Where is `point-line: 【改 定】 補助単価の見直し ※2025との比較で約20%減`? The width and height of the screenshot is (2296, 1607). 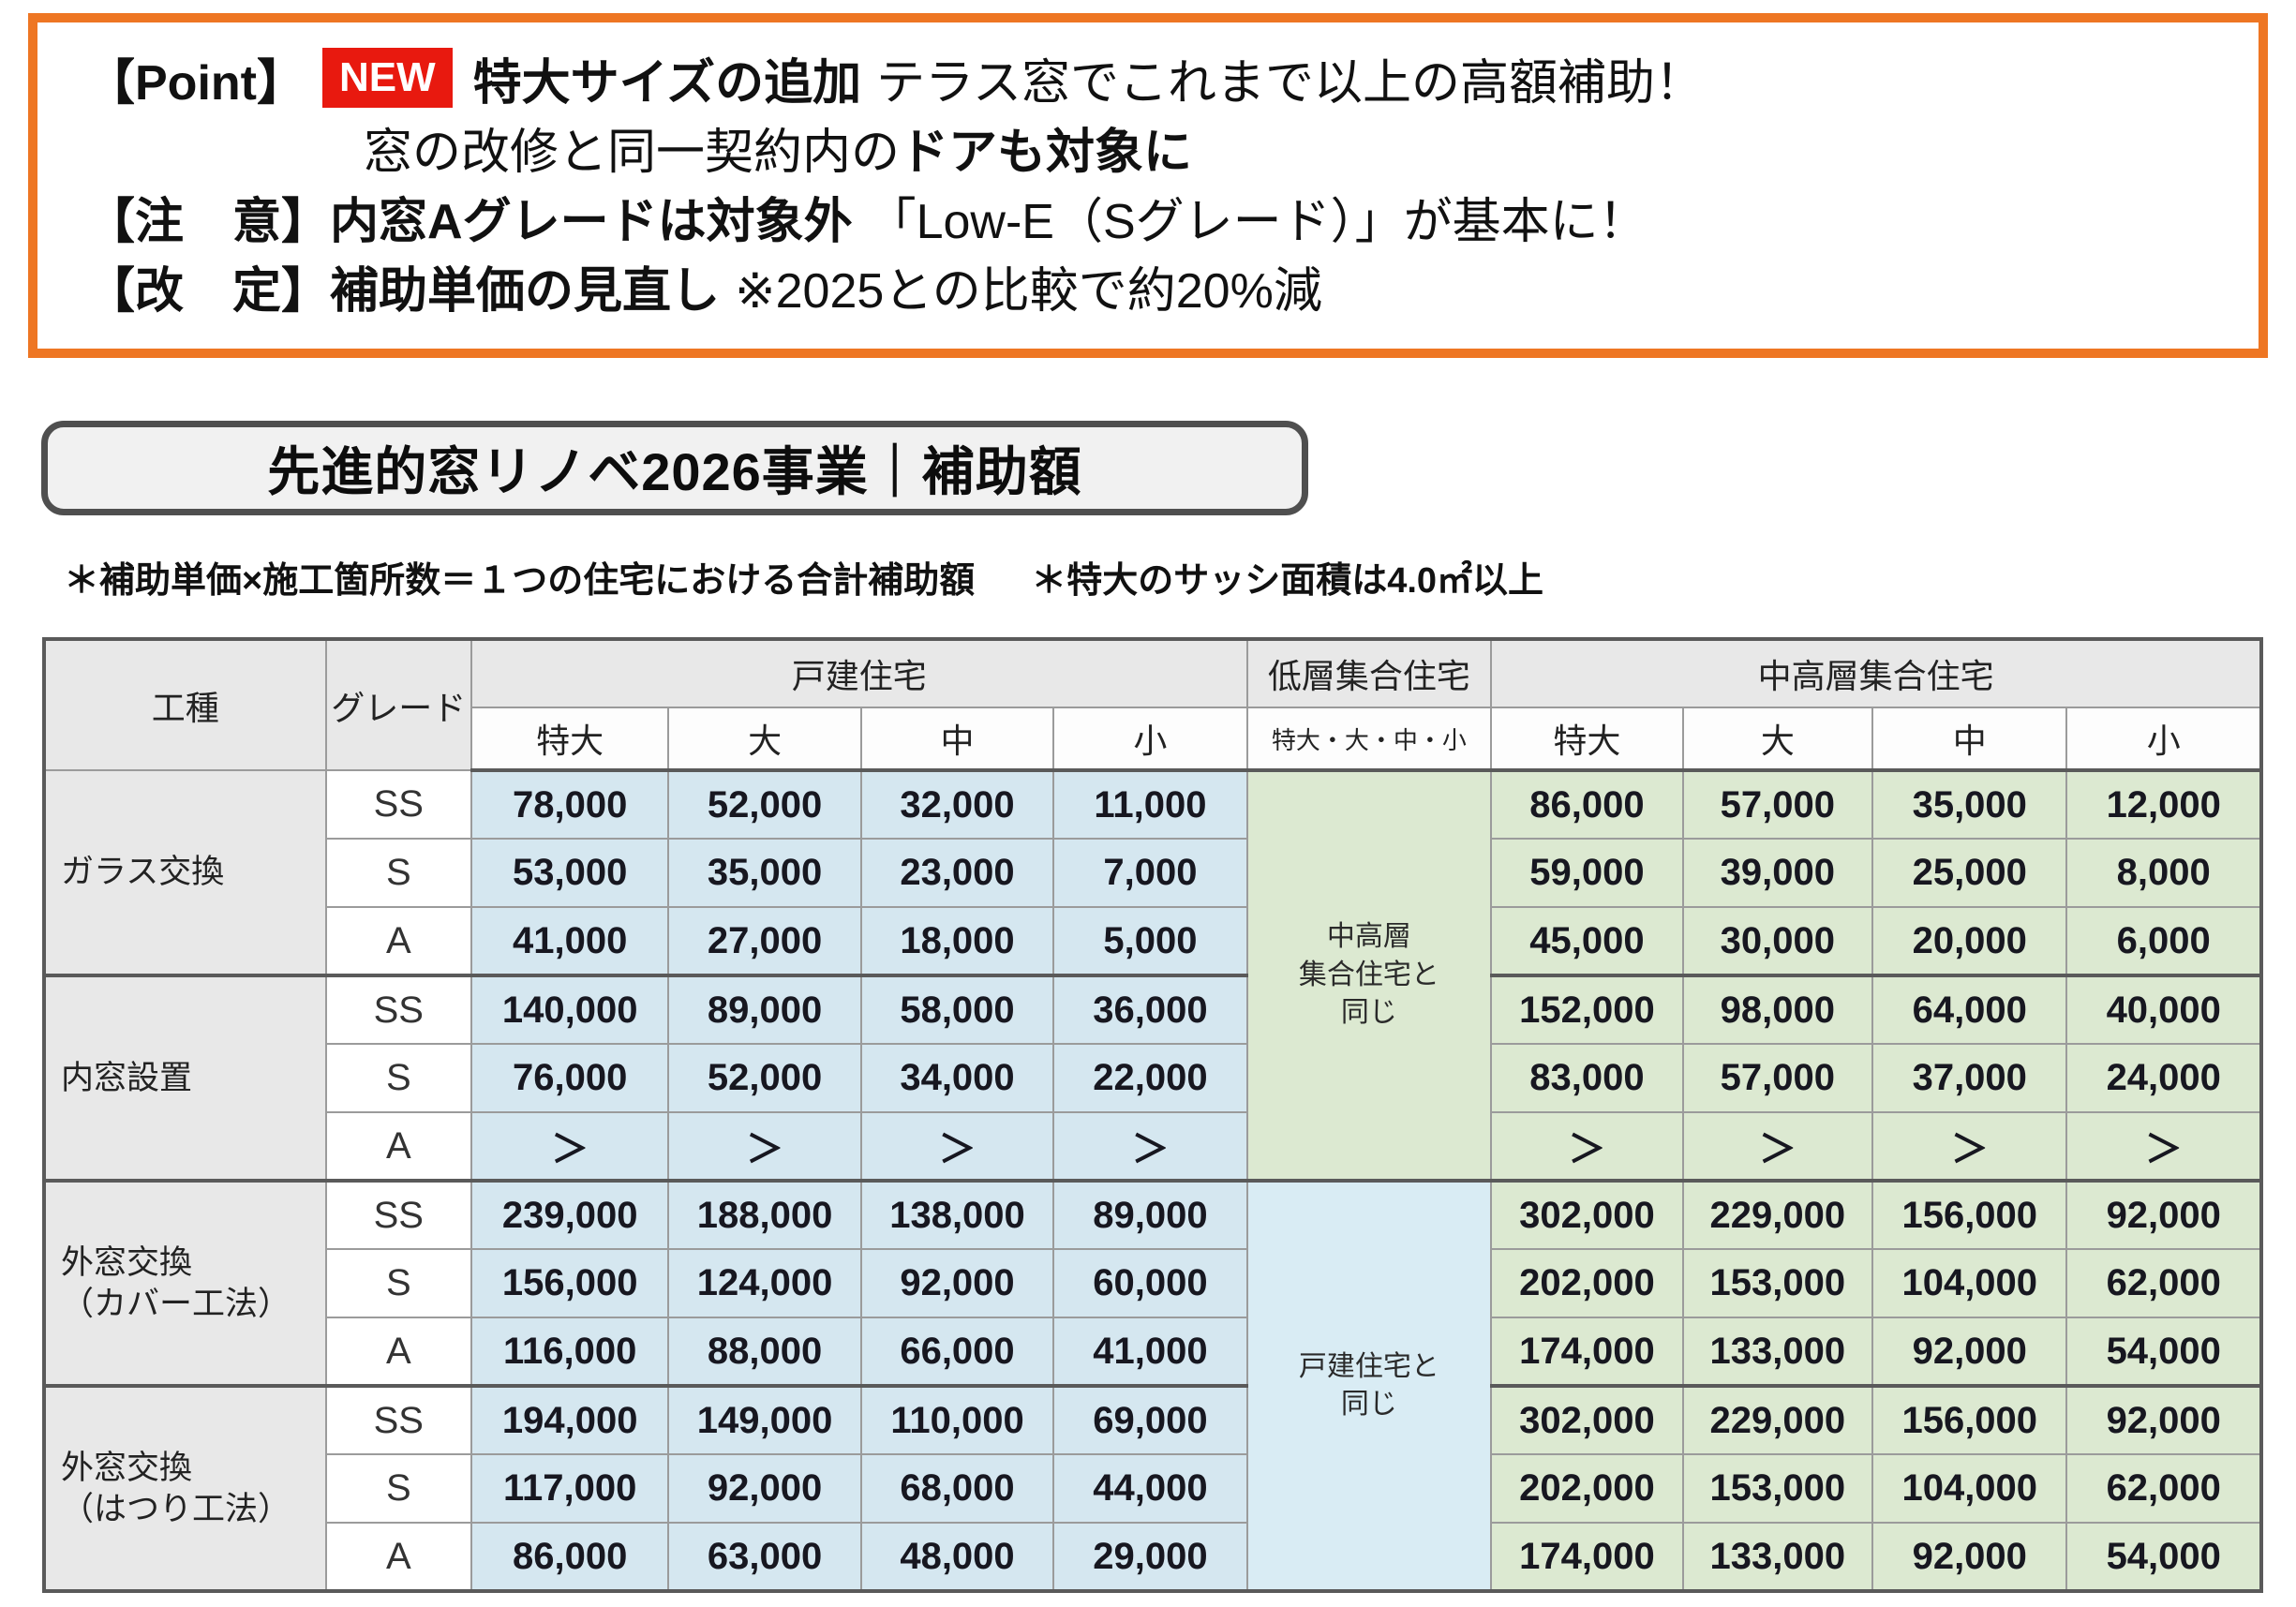 point-line: 【改 定】 補助単価の見直し ※2025との比較で約20%減 is located at coordinates (1172, 285).